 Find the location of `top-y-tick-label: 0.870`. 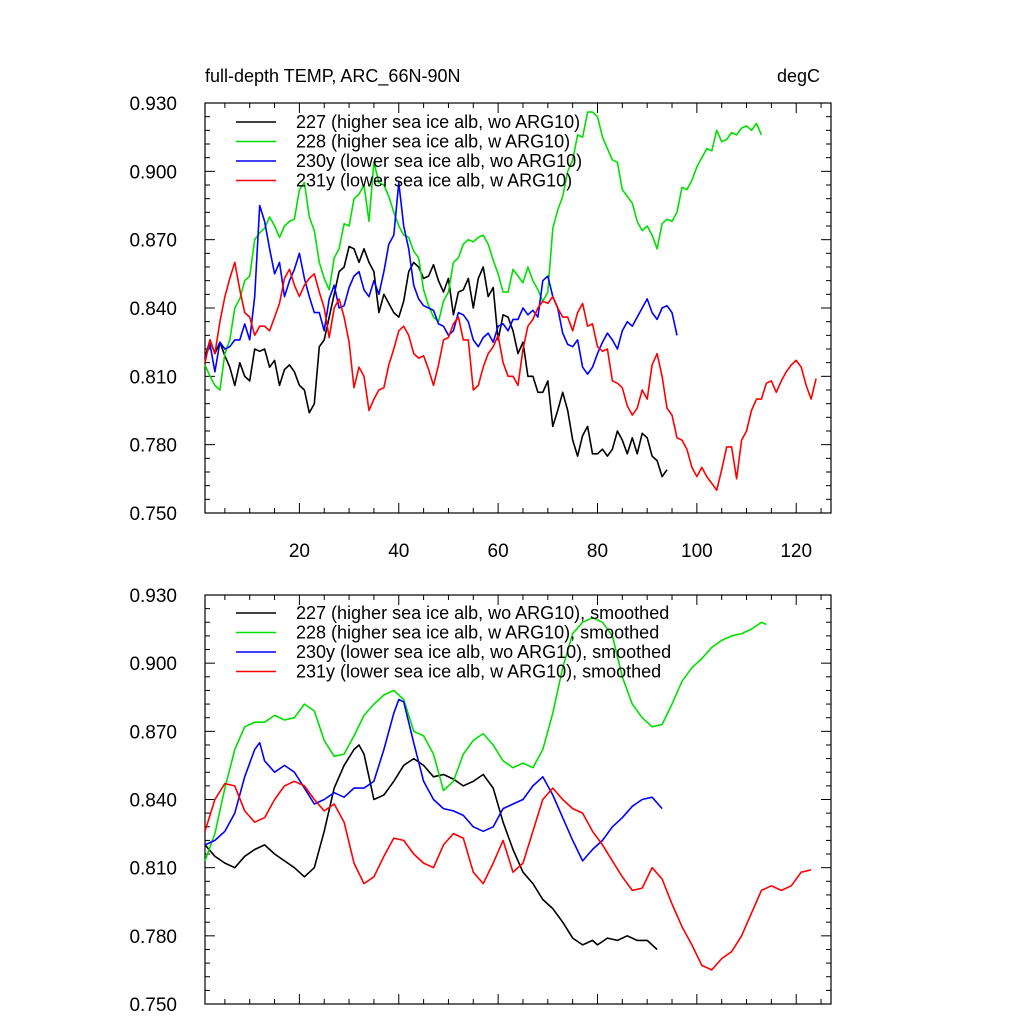

top-y-tick-label: 0.870 is located at coordinates (153, 241).